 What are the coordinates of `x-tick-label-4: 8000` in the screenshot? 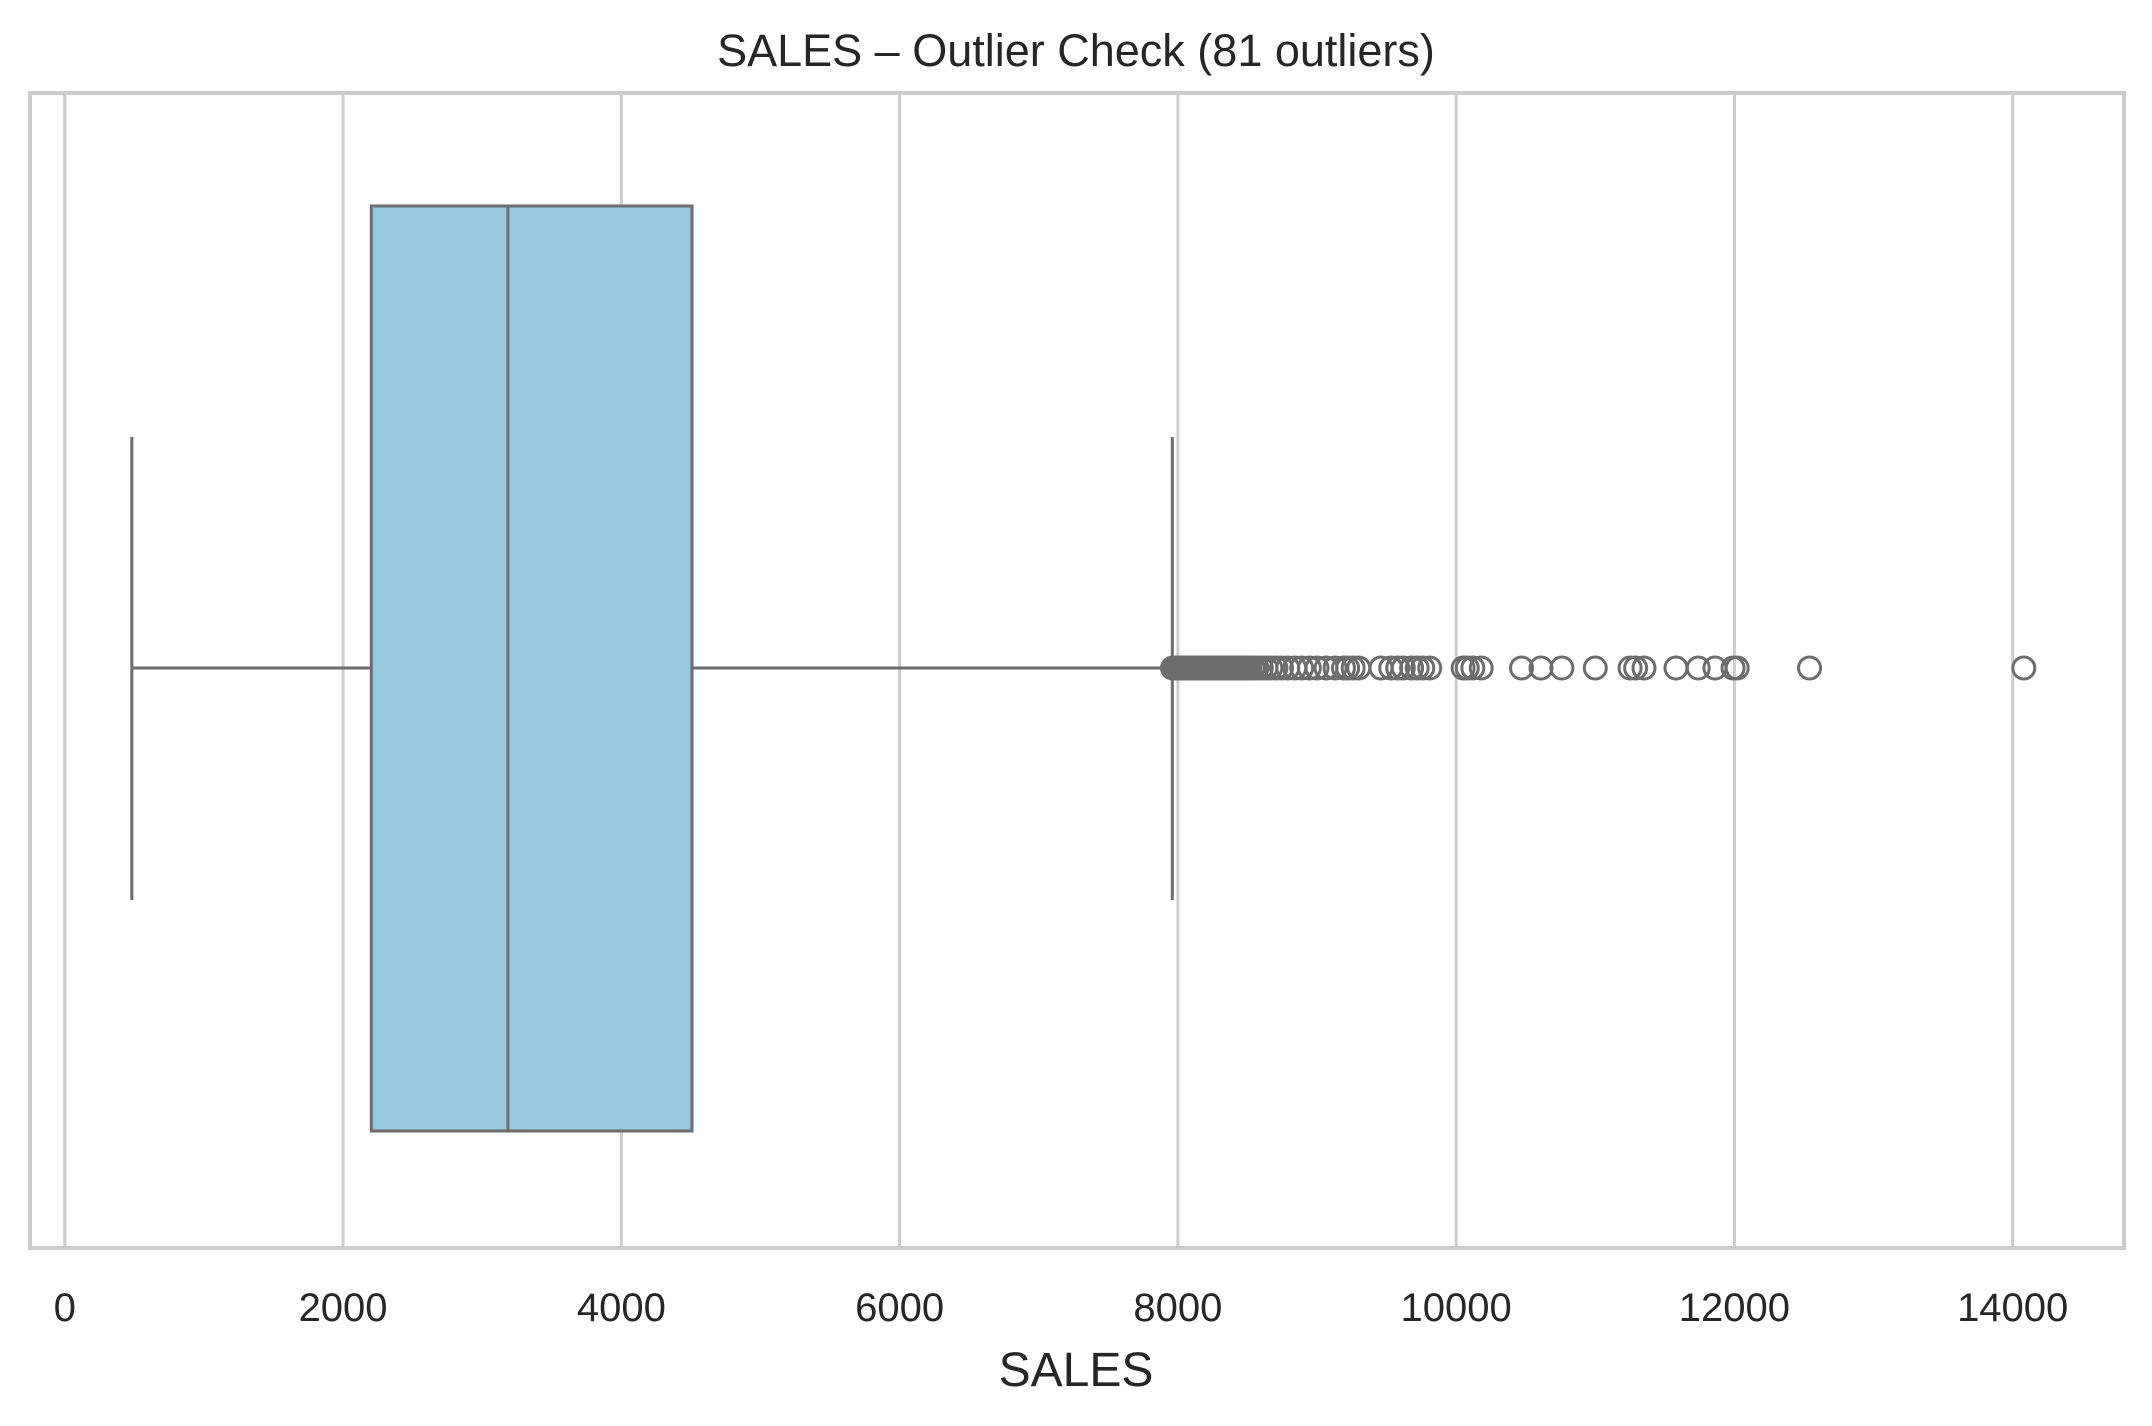 It's located at (1177, 1308).